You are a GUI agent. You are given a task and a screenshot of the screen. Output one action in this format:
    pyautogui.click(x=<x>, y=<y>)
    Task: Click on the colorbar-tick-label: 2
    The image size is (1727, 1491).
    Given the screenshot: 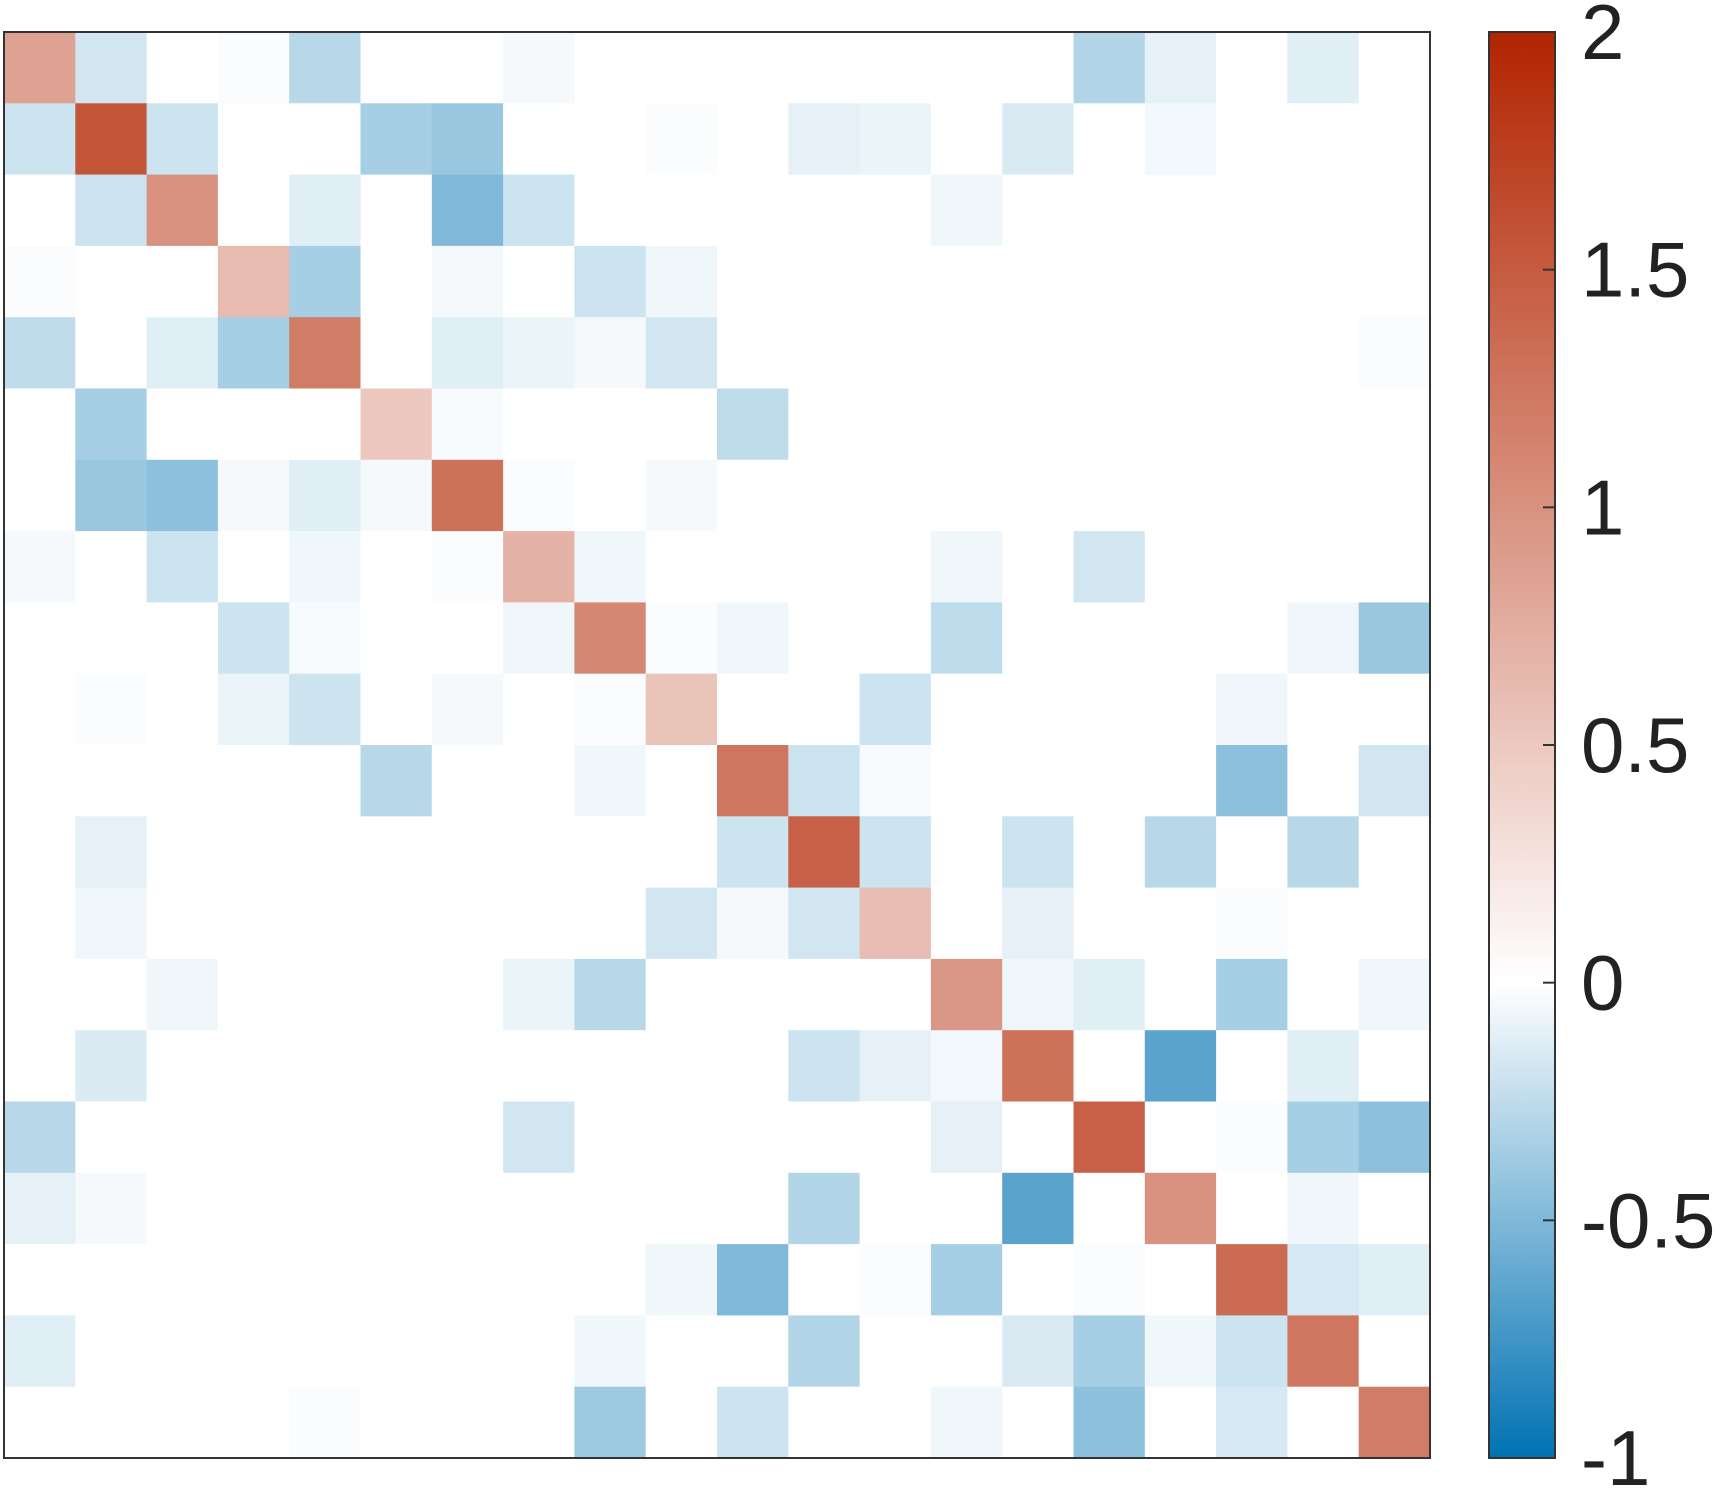 What is the action you would take?
    pyautogui.click(x=1602, y=38)
    